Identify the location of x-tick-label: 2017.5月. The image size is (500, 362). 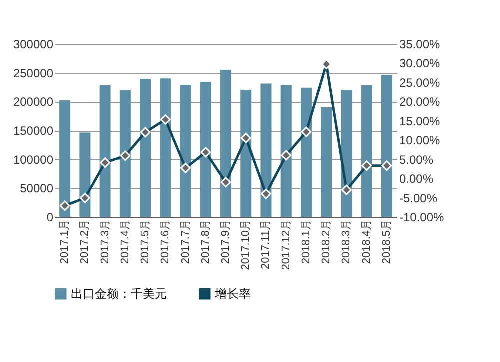
(146, 242).